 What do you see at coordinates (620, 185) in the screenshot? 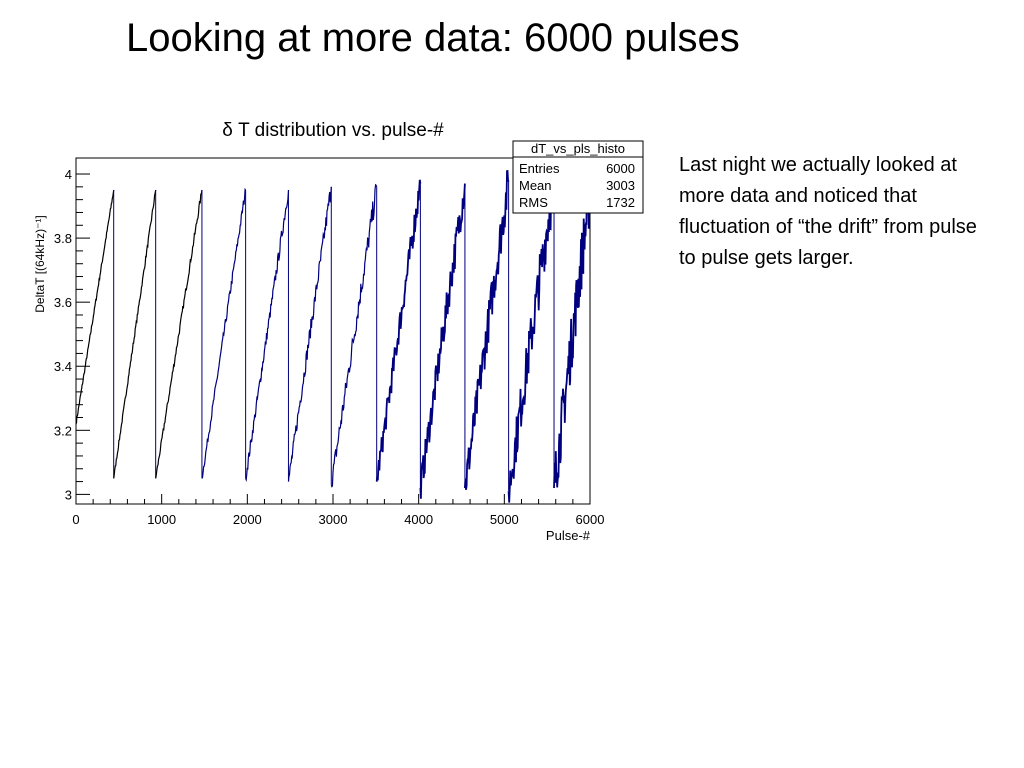
I see `stats-value: 3003` at bounding box center [620, 185].